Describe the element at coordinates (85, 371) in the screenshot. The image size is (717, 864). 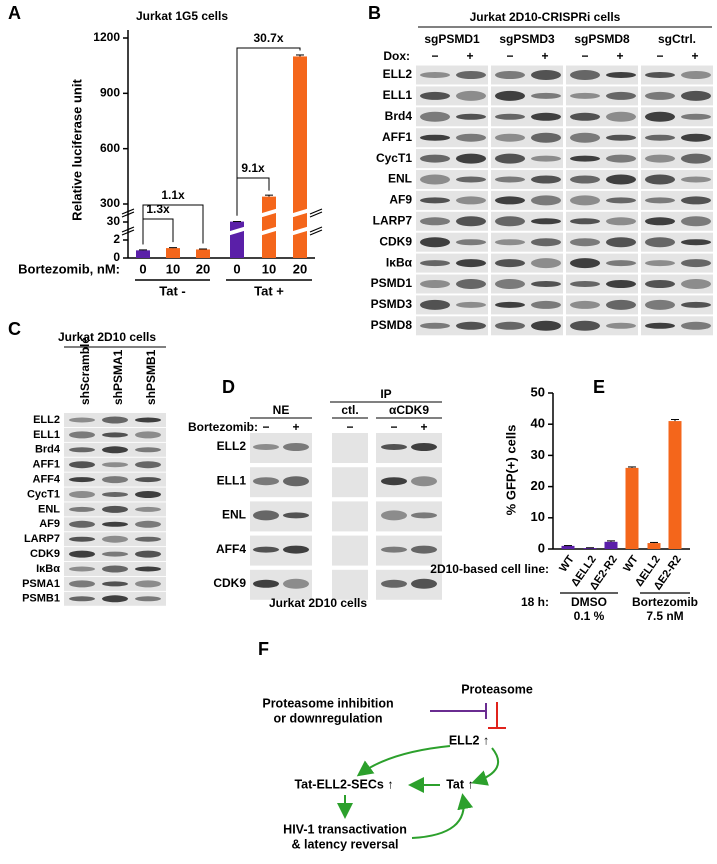
I see `lane-label: shScramble` at that location.